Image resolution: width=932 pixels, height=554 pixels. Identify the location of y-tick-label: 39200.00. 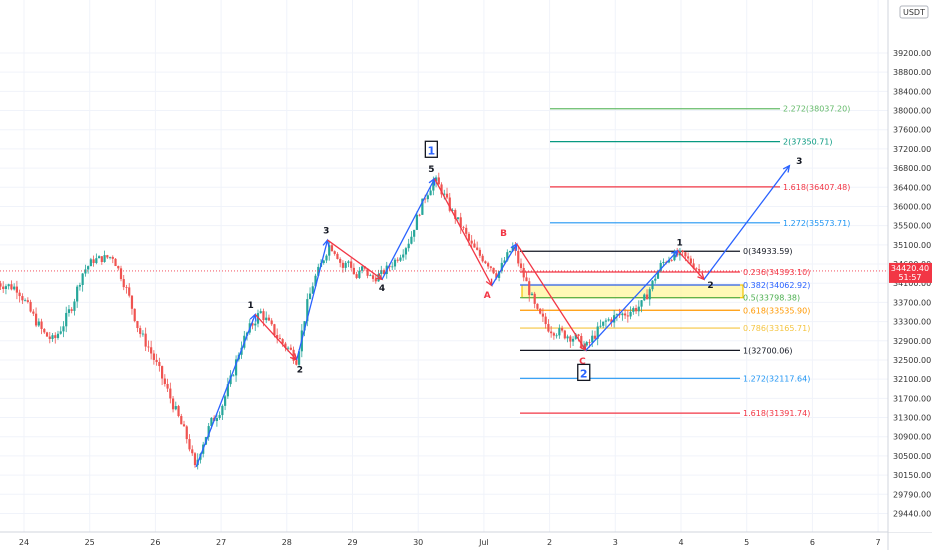
(912, 53).